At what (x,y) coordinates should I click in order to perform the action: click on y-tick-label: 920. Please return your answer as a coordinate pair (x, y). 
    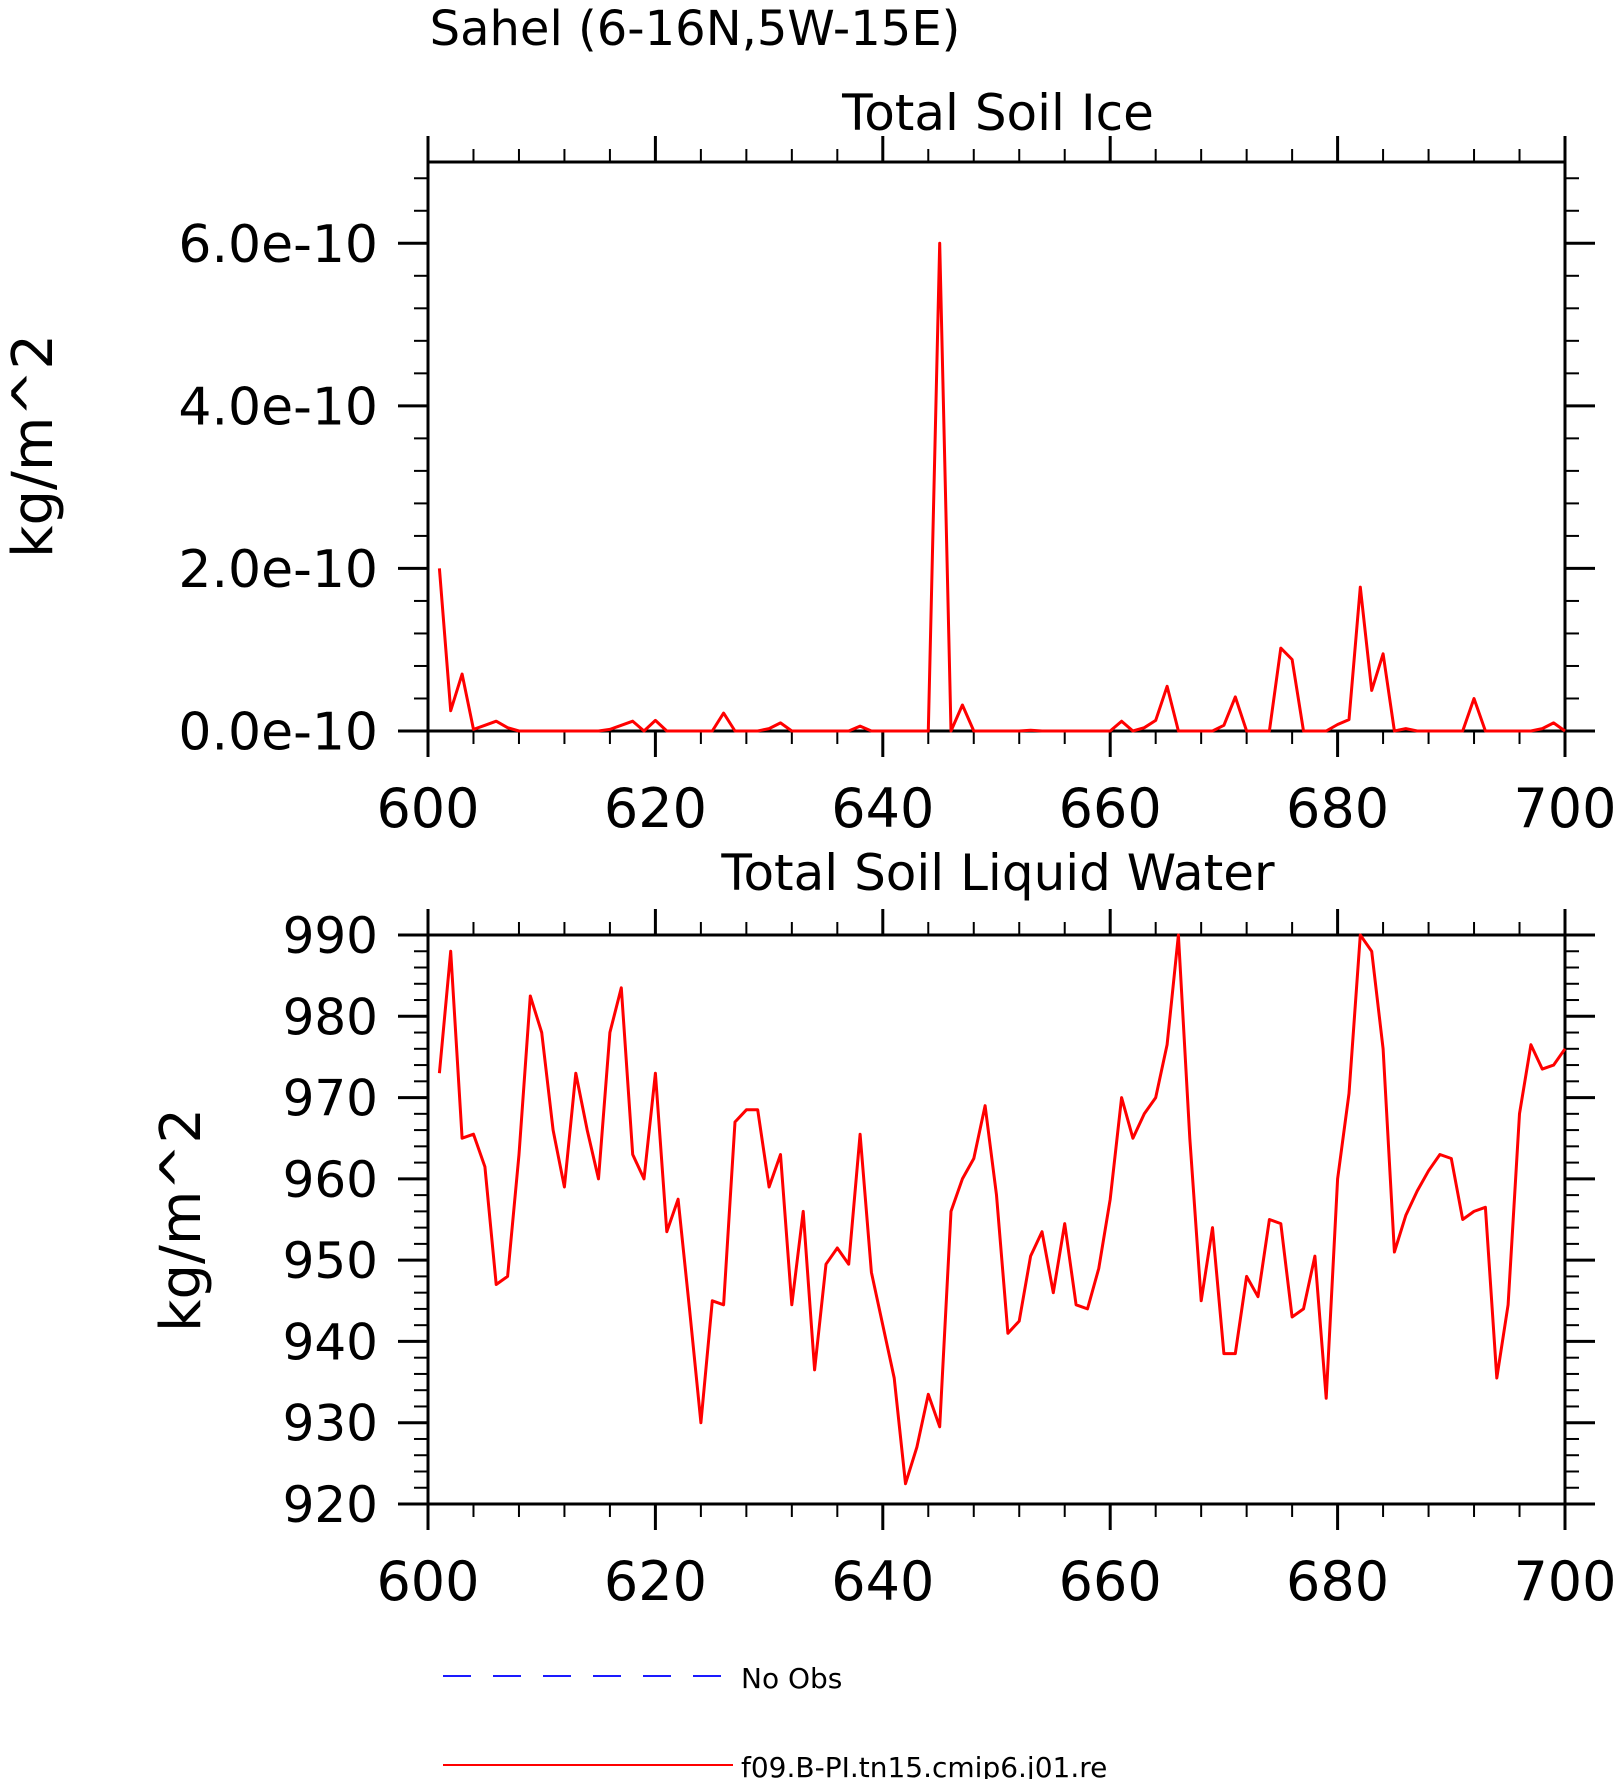
    Looking at the image, I should click on (330, 1505).